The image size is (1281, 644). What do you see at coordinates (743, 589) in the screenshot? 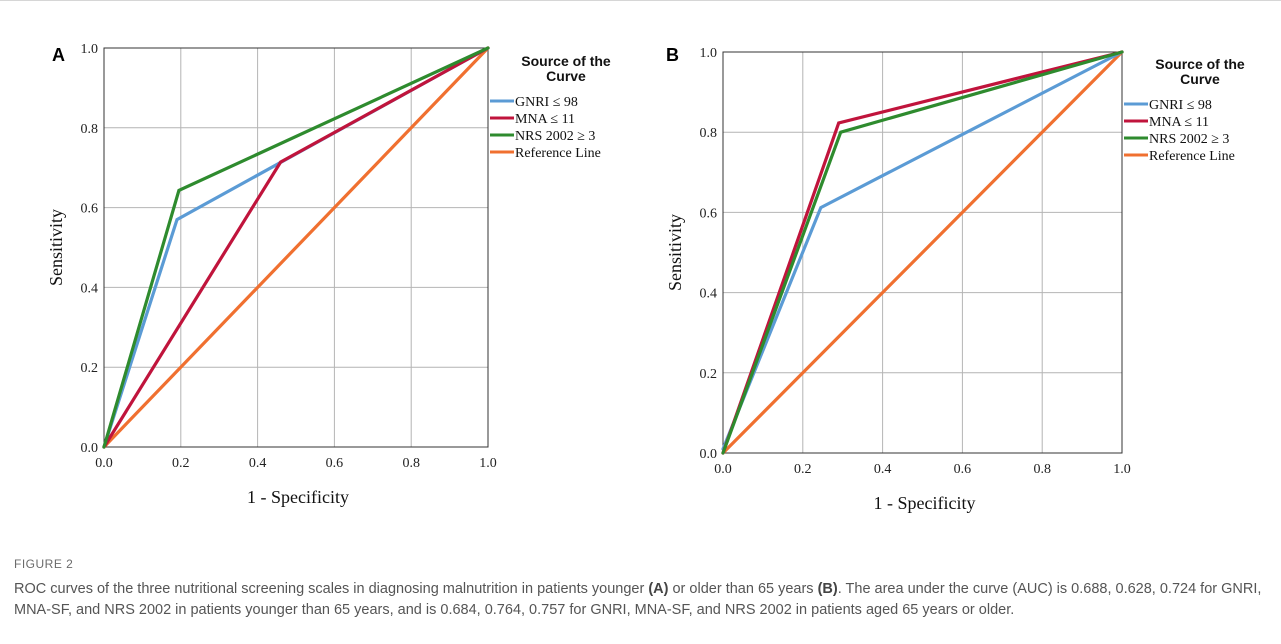
I see `caption-segment: or older than 65 years` at bounding box center [743, 589].